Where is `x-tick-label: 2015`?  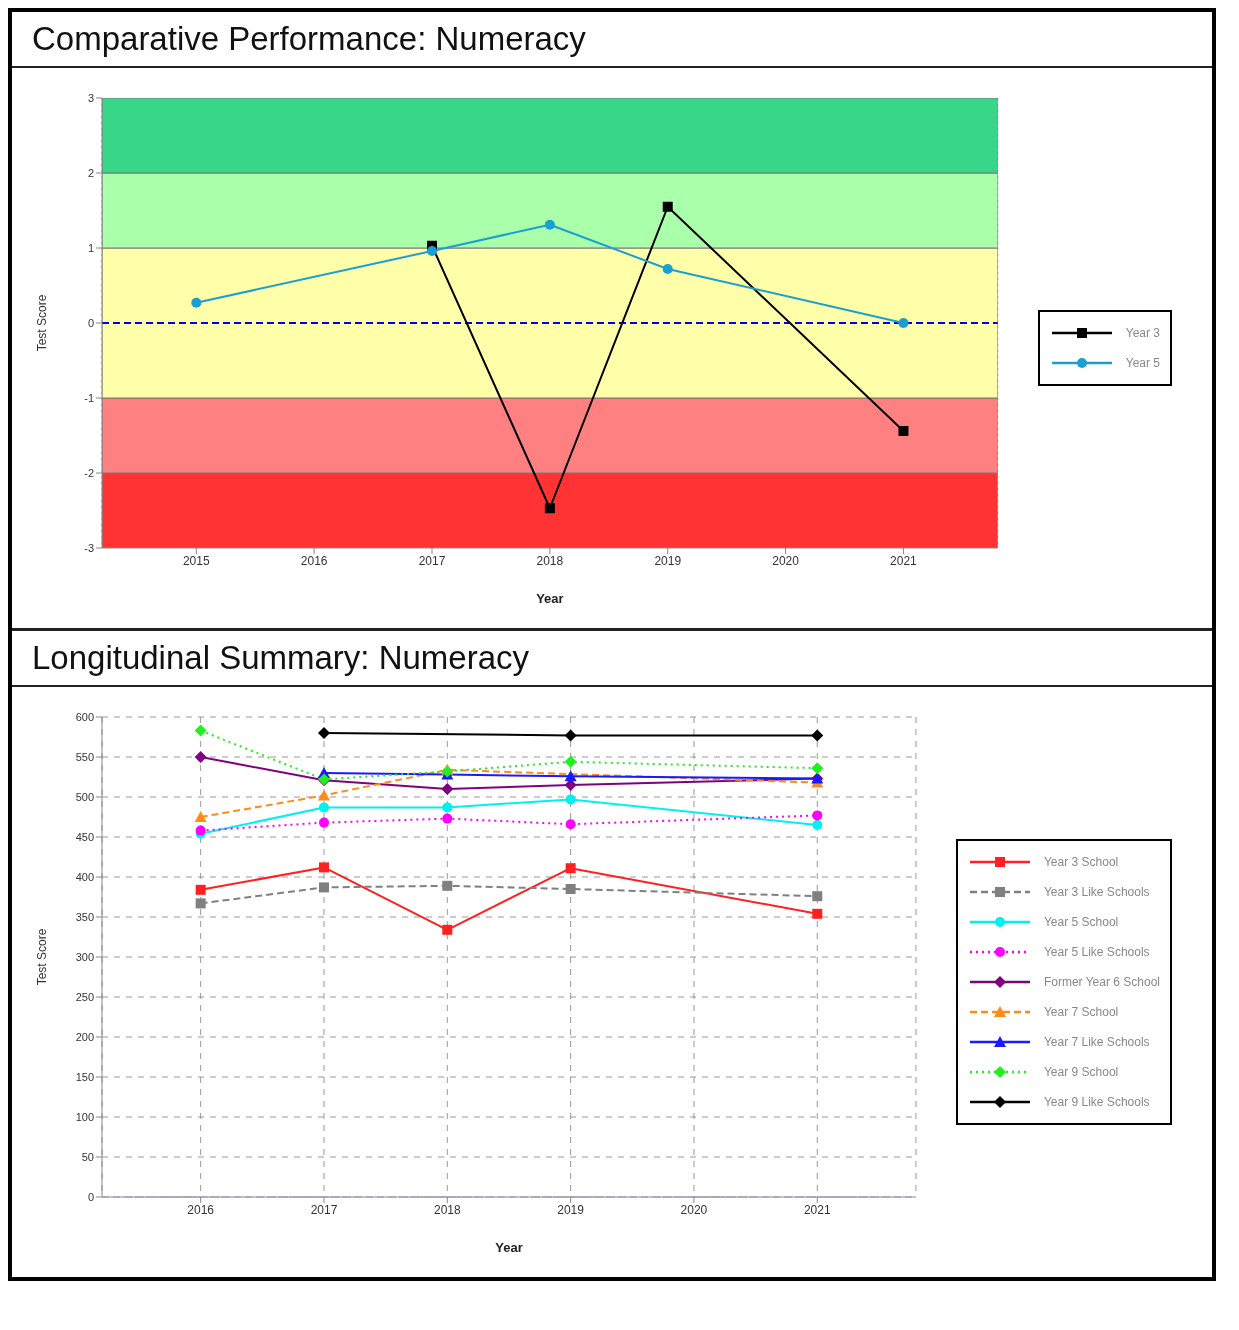 x-tick-label: 2015 is located at coordinates (196, 560).